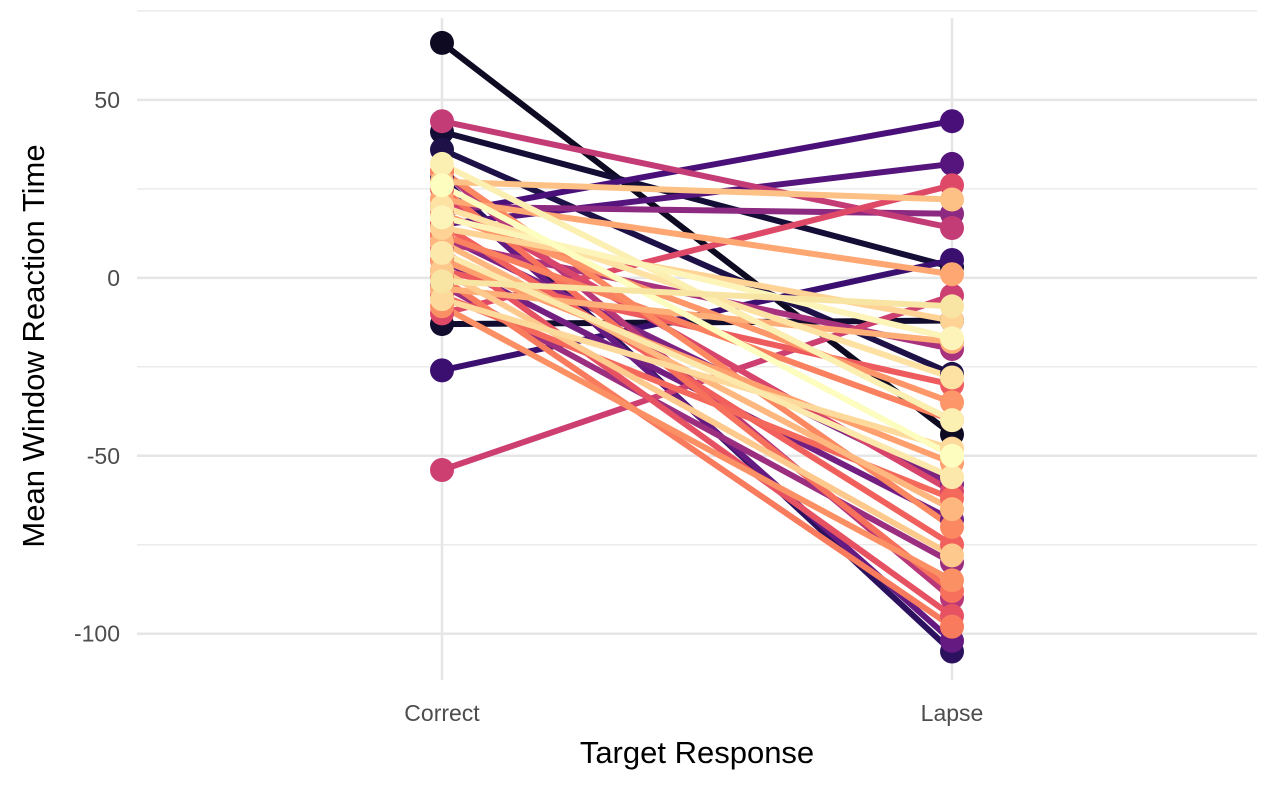  I want to click on y-tick-labels: 50 0 -50 -100, so click(97, 367).